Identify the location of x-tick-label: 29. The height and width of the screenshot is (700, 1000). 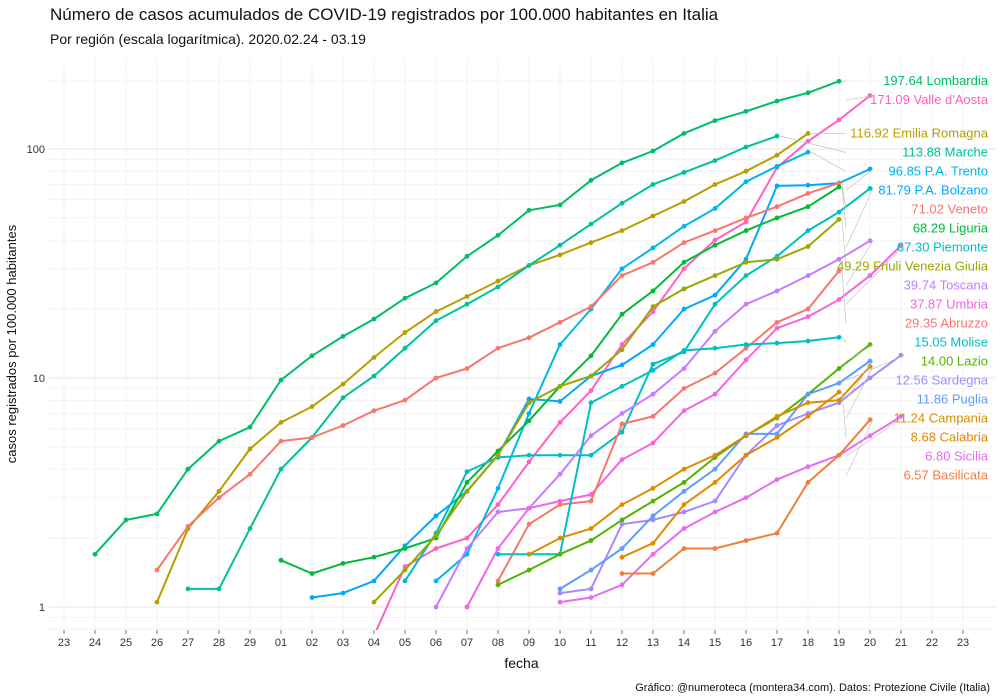
(250, 643).